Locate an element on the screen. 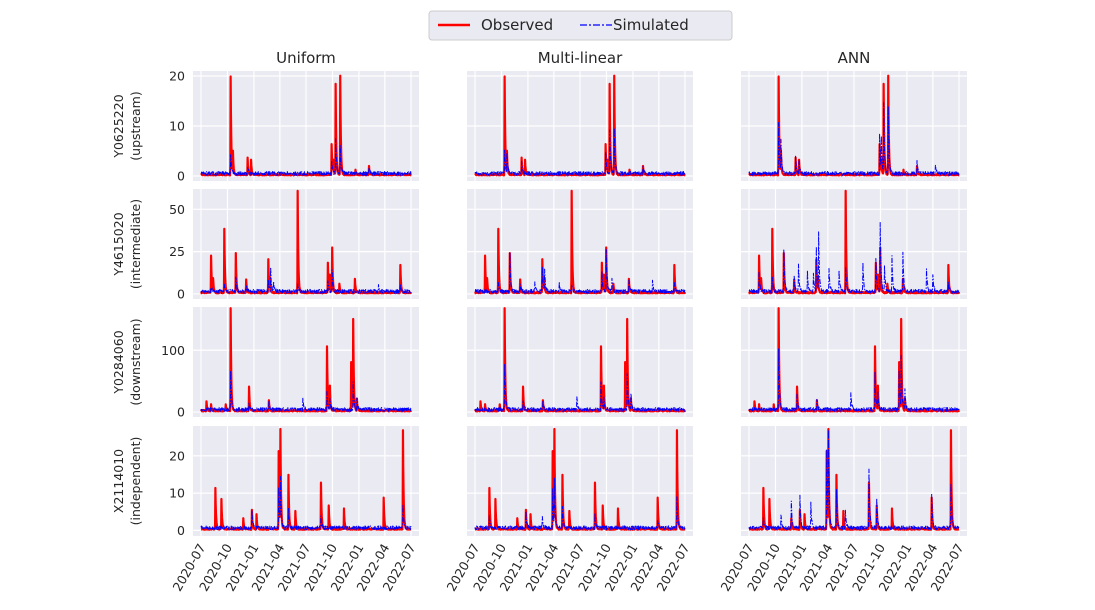 Image resolution: width=1095 pixels, height=610 pixels. panel-2-0: 0 100 is located at coordinates (290, 363).